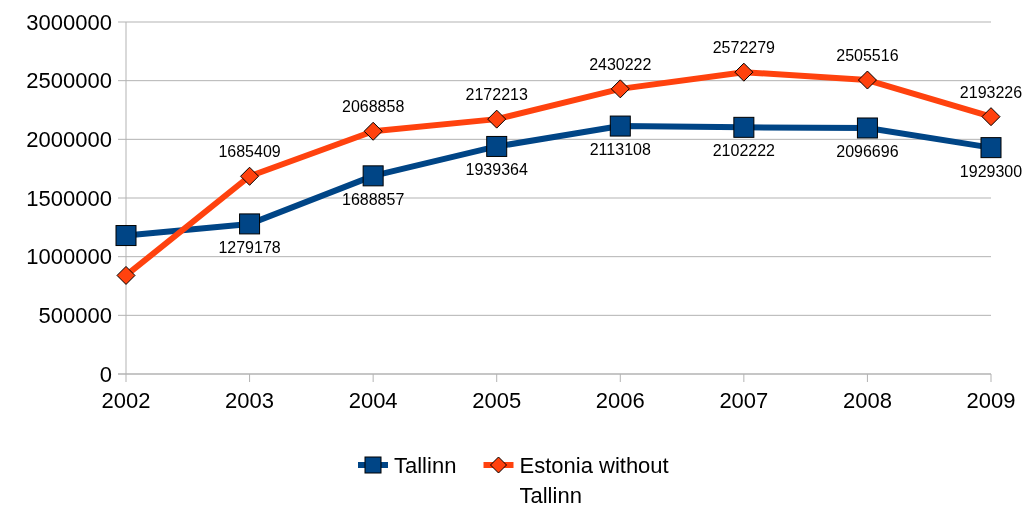  I want to click on data-label: 1688857, so click(373, 199).